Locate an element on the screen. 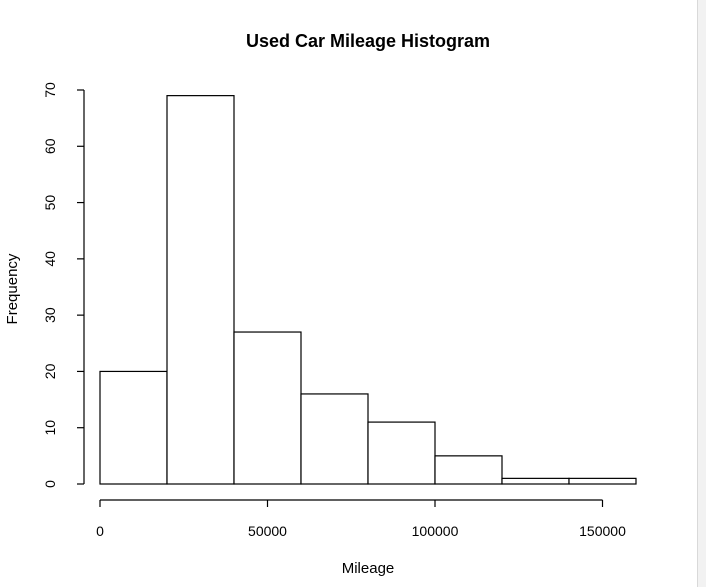 The height and width of the screenshot is (587, 706). y-tick-label: 20 is located at coordinates (50, 371).